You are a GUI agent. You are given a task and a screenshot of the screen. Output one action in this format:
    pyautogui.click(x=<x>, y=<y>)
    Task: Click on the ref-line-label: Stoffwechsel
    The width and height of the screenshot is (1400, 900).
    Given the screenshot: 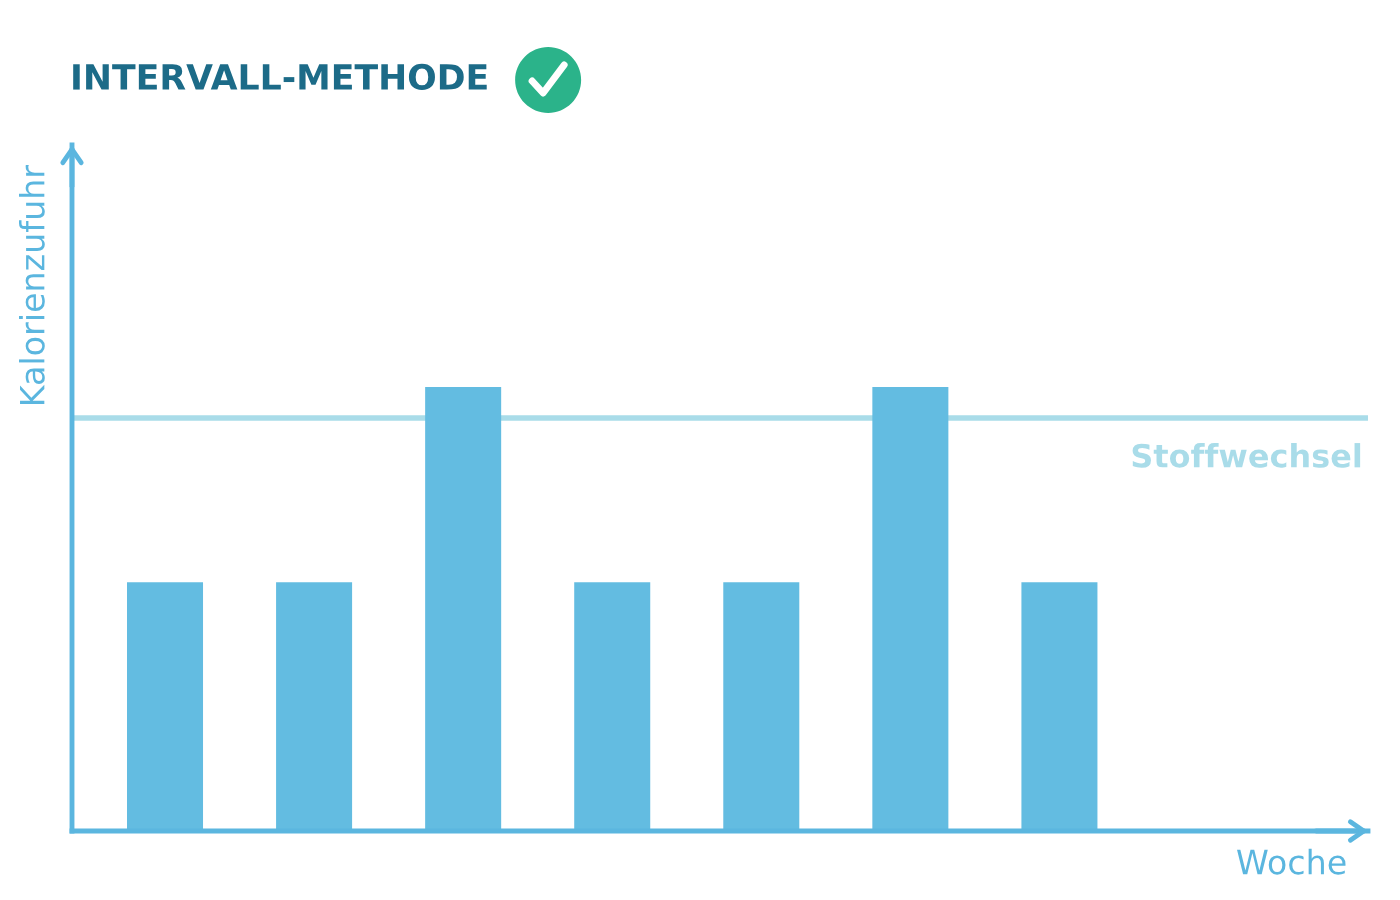 What is the action you would take?
    pyautogui.click(x=1246, y=455)
    